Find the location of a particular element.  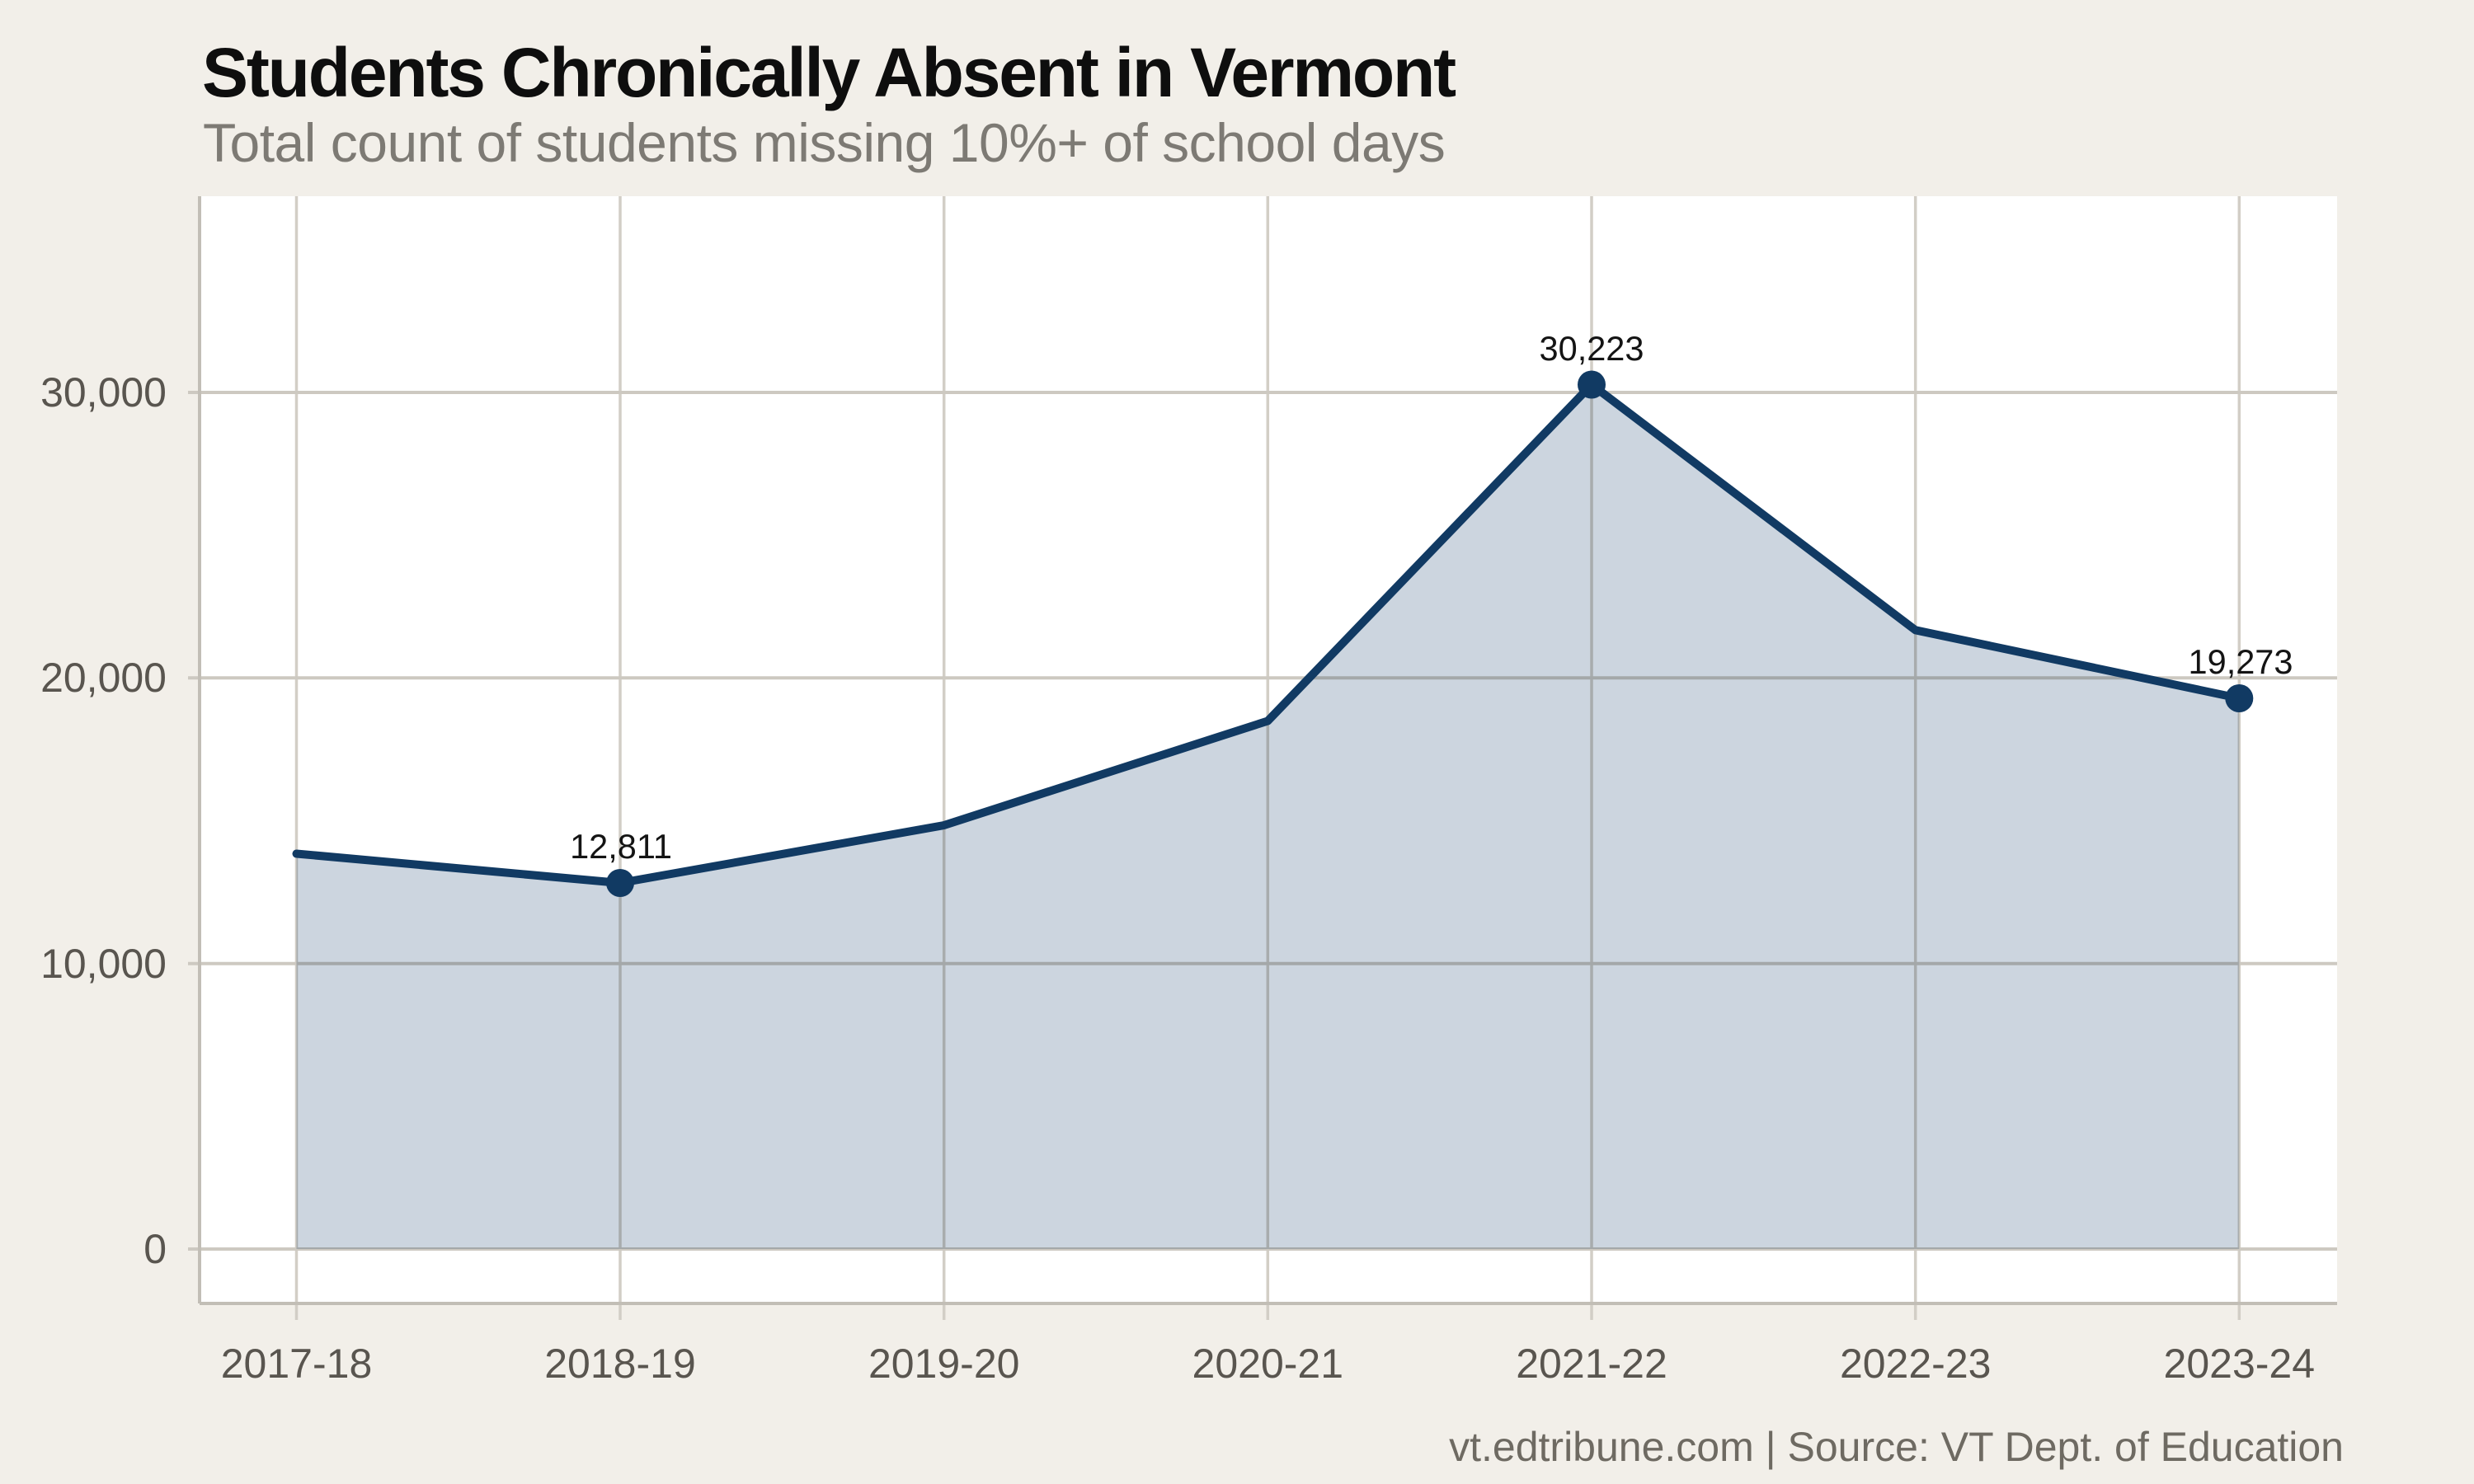

svg-text: 2020-21 is located at coordinates (1268, 1364).